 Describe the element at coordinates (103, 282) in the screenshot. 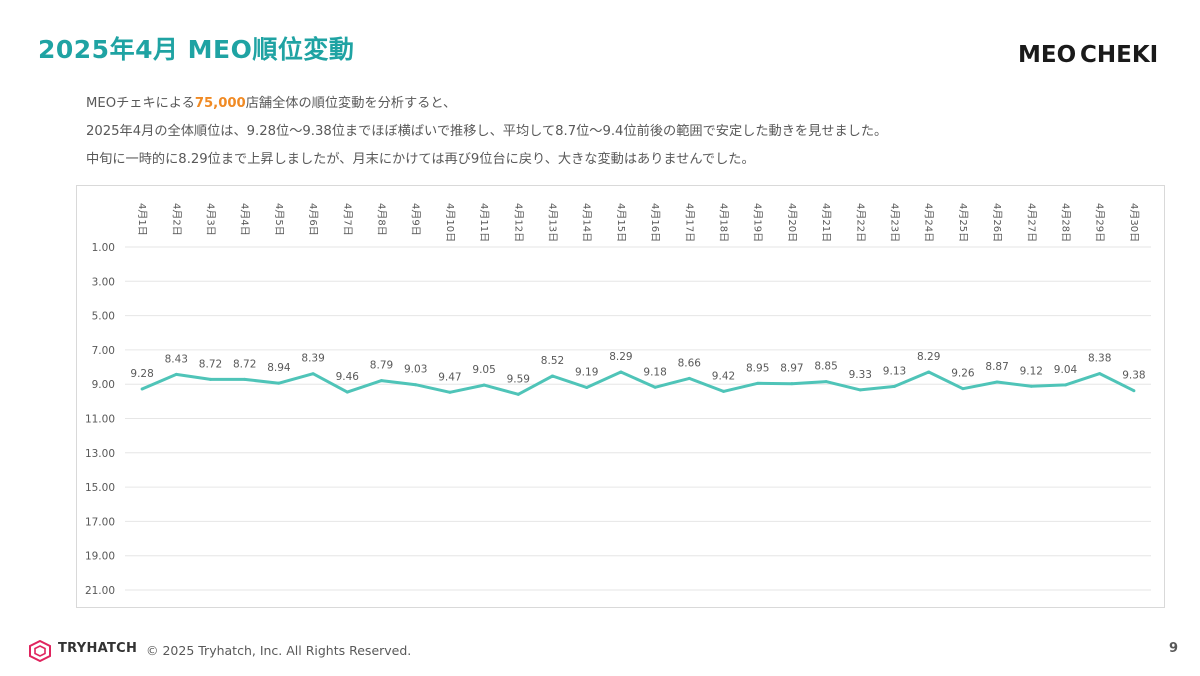

I see `y-tick-label: 3.00` at that location.